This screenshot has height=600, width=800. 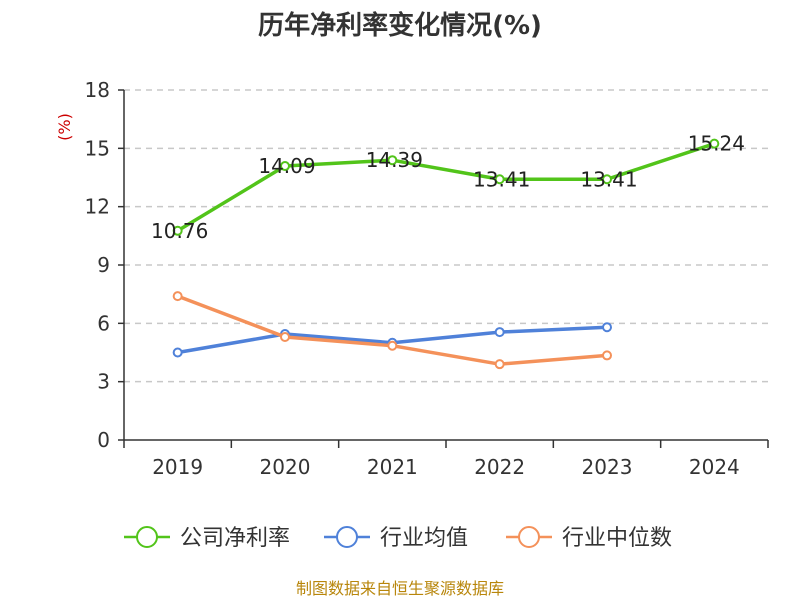 What do you see at coordinates (97, 207) in the screenshot?
I see `y-tick-label: 12` at bounding box center [97, 207].